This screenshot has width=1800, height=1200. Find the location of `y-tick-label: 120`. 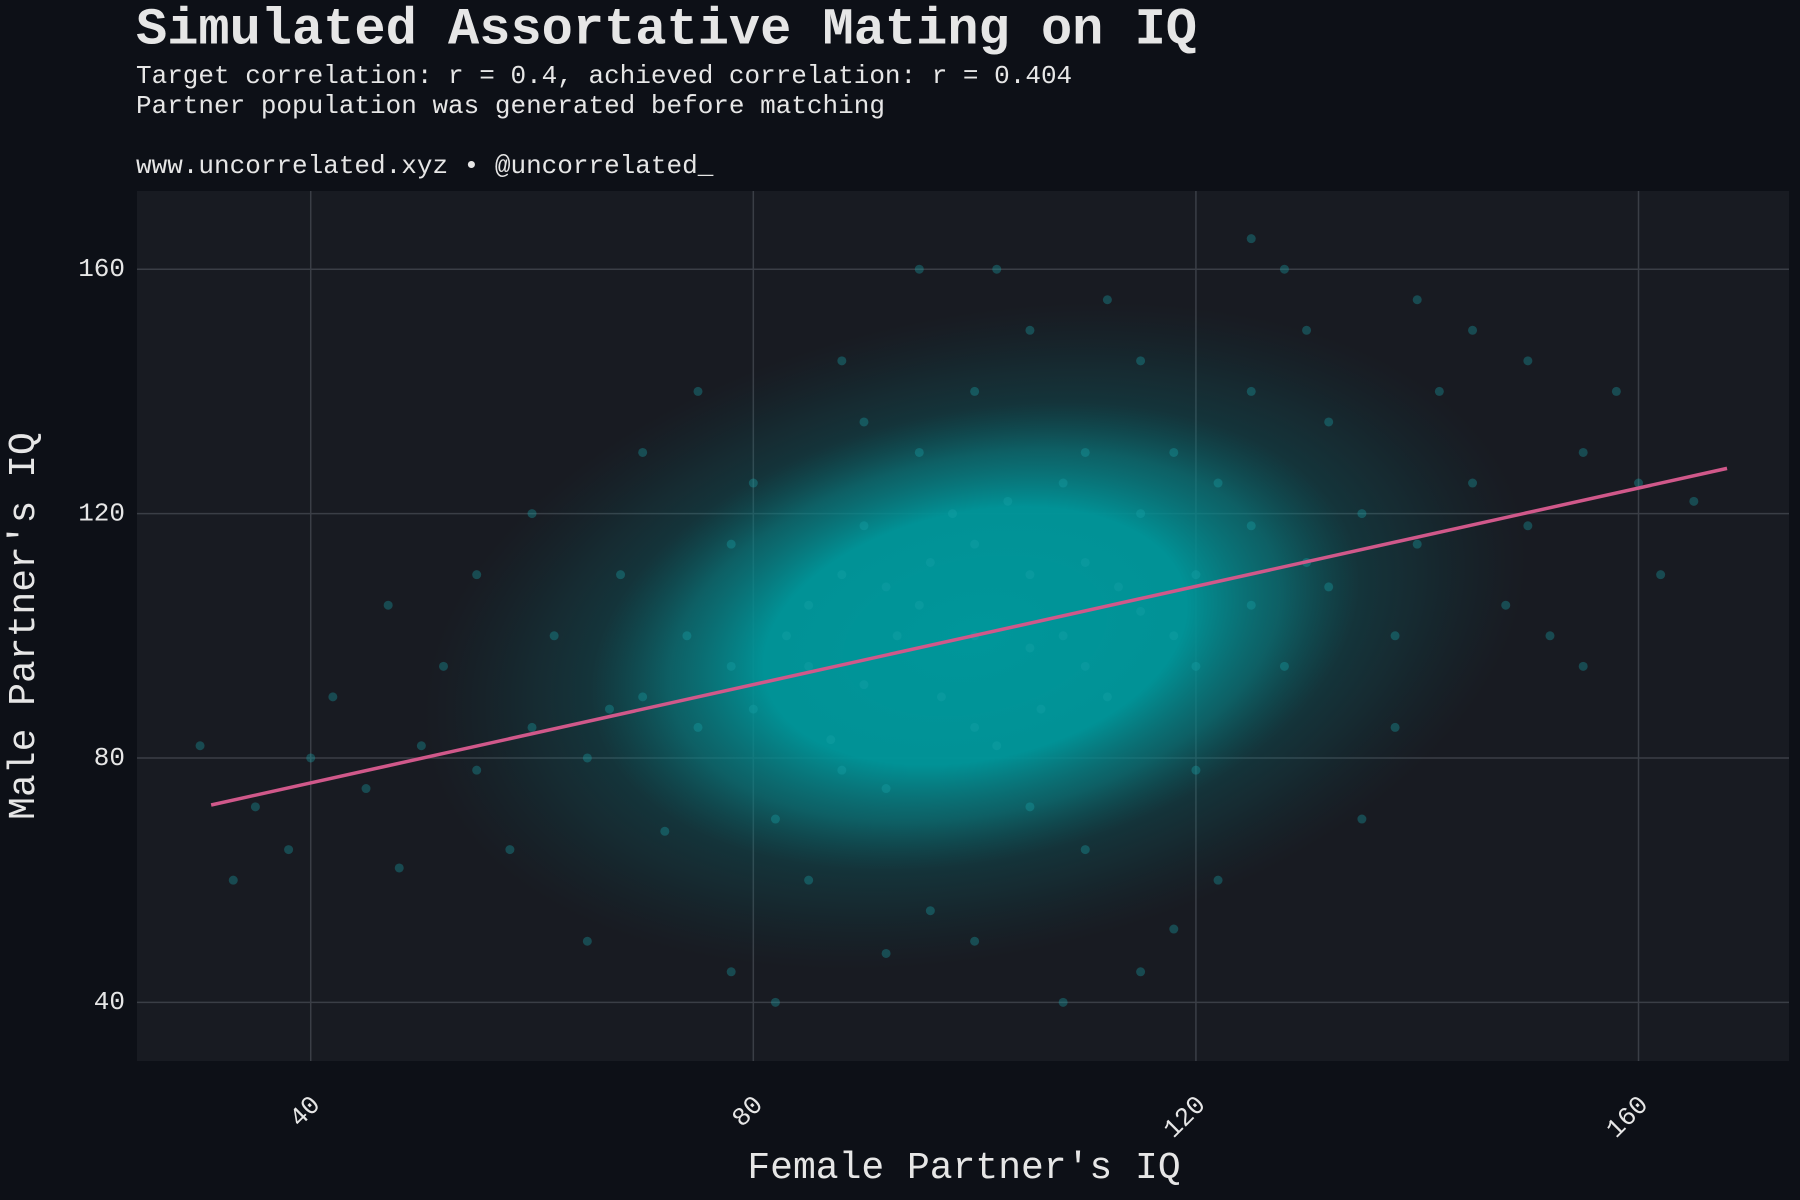

y-tick-label: 120 is located at coordinates (101, 513).